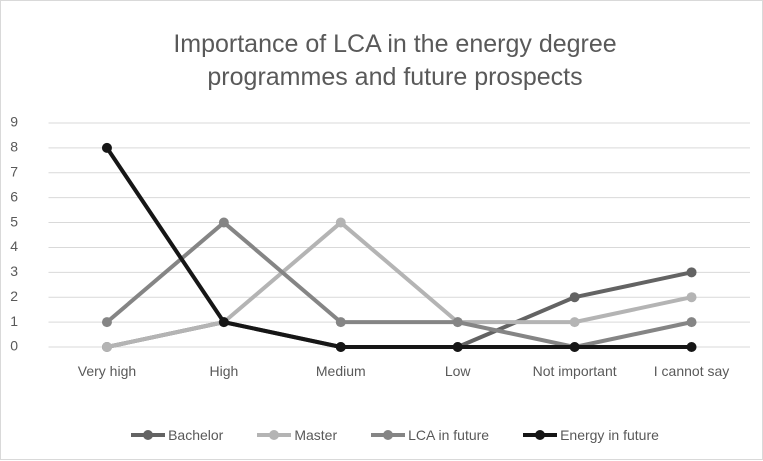 The image size is (763, 461). Describe the element at coordinates (316, 435) in the screenshot. I see `legend-label: Master` at that location.